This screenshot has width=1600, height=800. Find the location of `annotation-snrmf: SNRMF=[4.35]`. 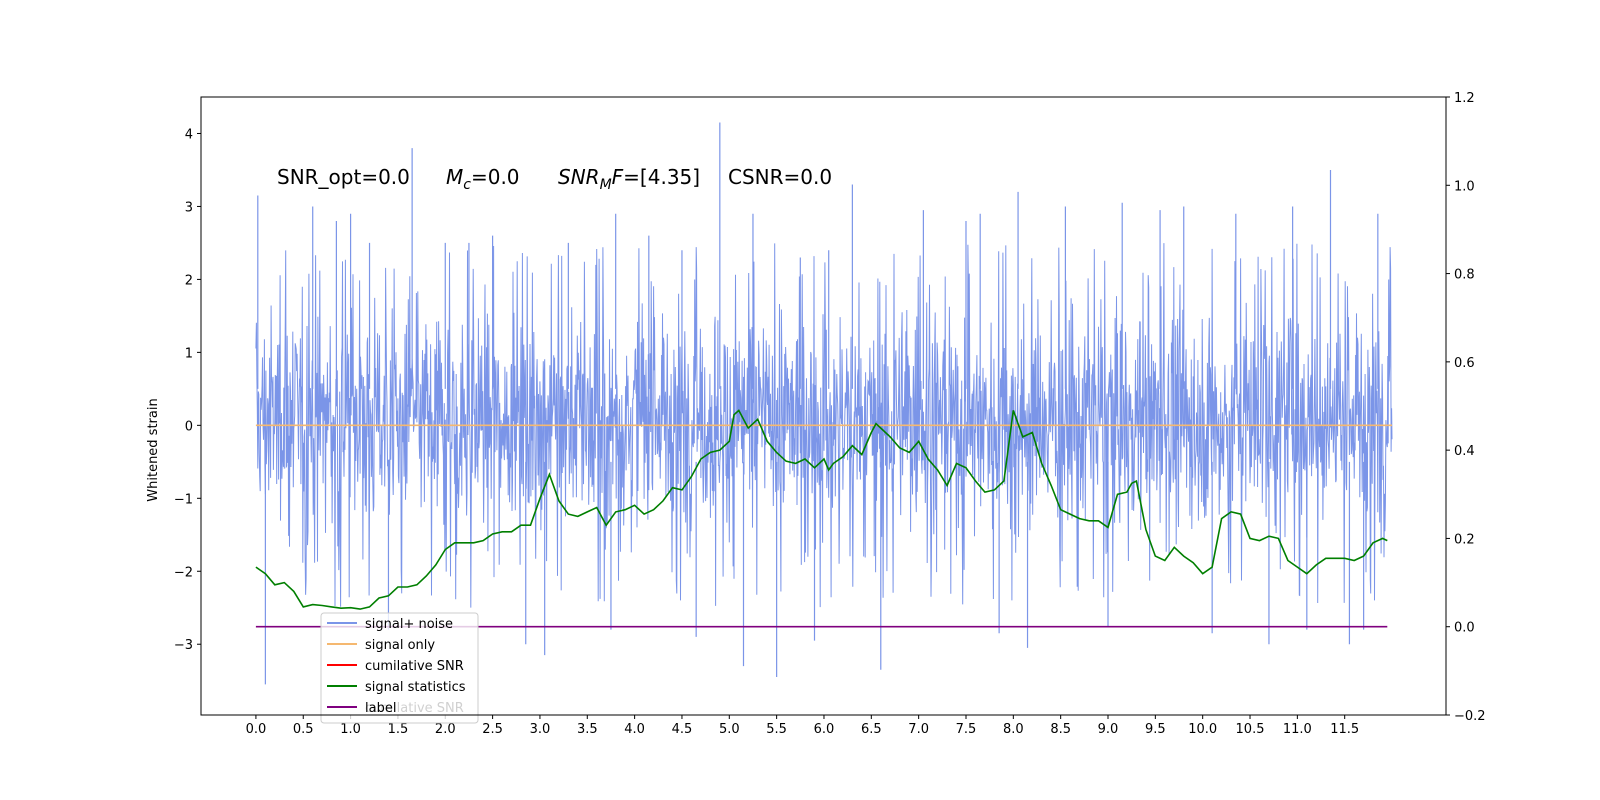

annotation-snrmf: SNRMF=[4.35] is located at coordinates (629, 179).